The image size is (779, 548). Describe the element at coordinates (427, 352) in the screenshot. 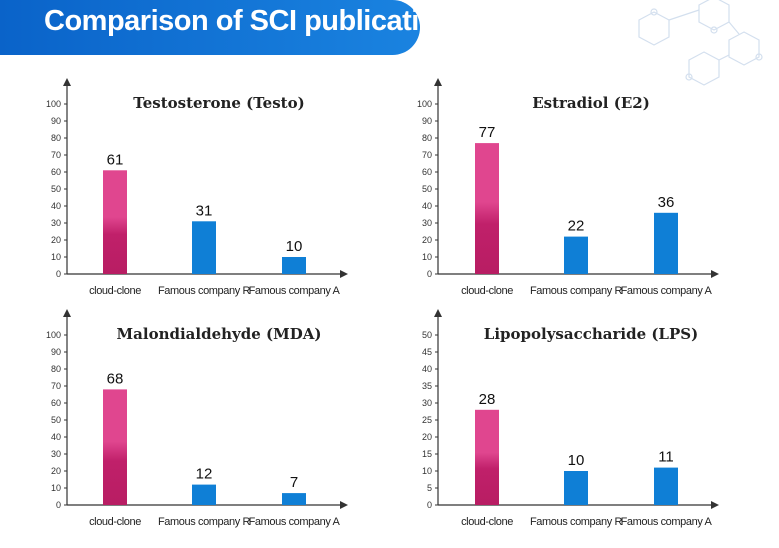

I see `y-tick-label: 45` at that location.